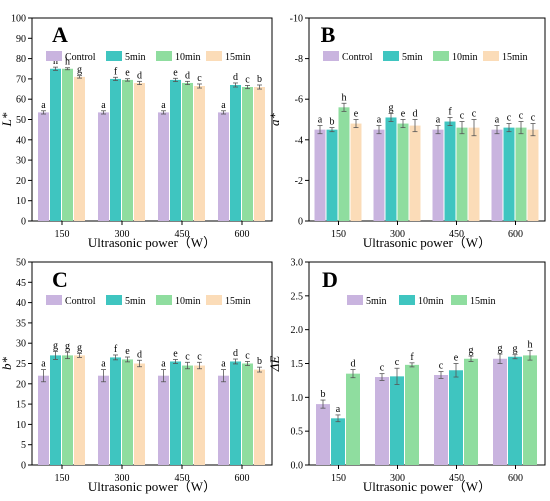 The height and width of the screenshot is (501, 550). I want to click on y-tick-label: 20, so click(21, 384).